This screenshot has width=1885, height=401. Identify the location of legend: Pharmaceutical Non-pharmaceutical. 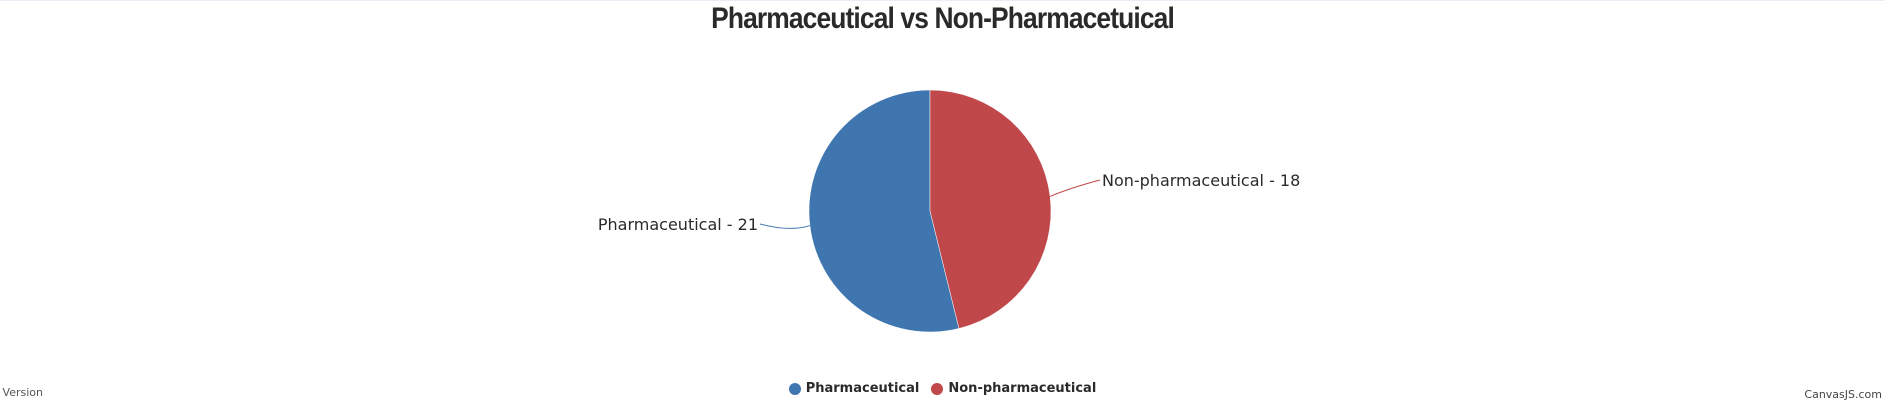
(942, 388).